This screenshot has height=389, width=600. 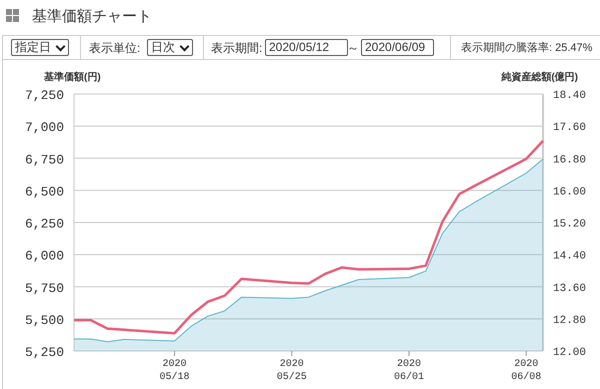 I want to click on y2-tick-label: 12.00, so click(x=569, y=353).